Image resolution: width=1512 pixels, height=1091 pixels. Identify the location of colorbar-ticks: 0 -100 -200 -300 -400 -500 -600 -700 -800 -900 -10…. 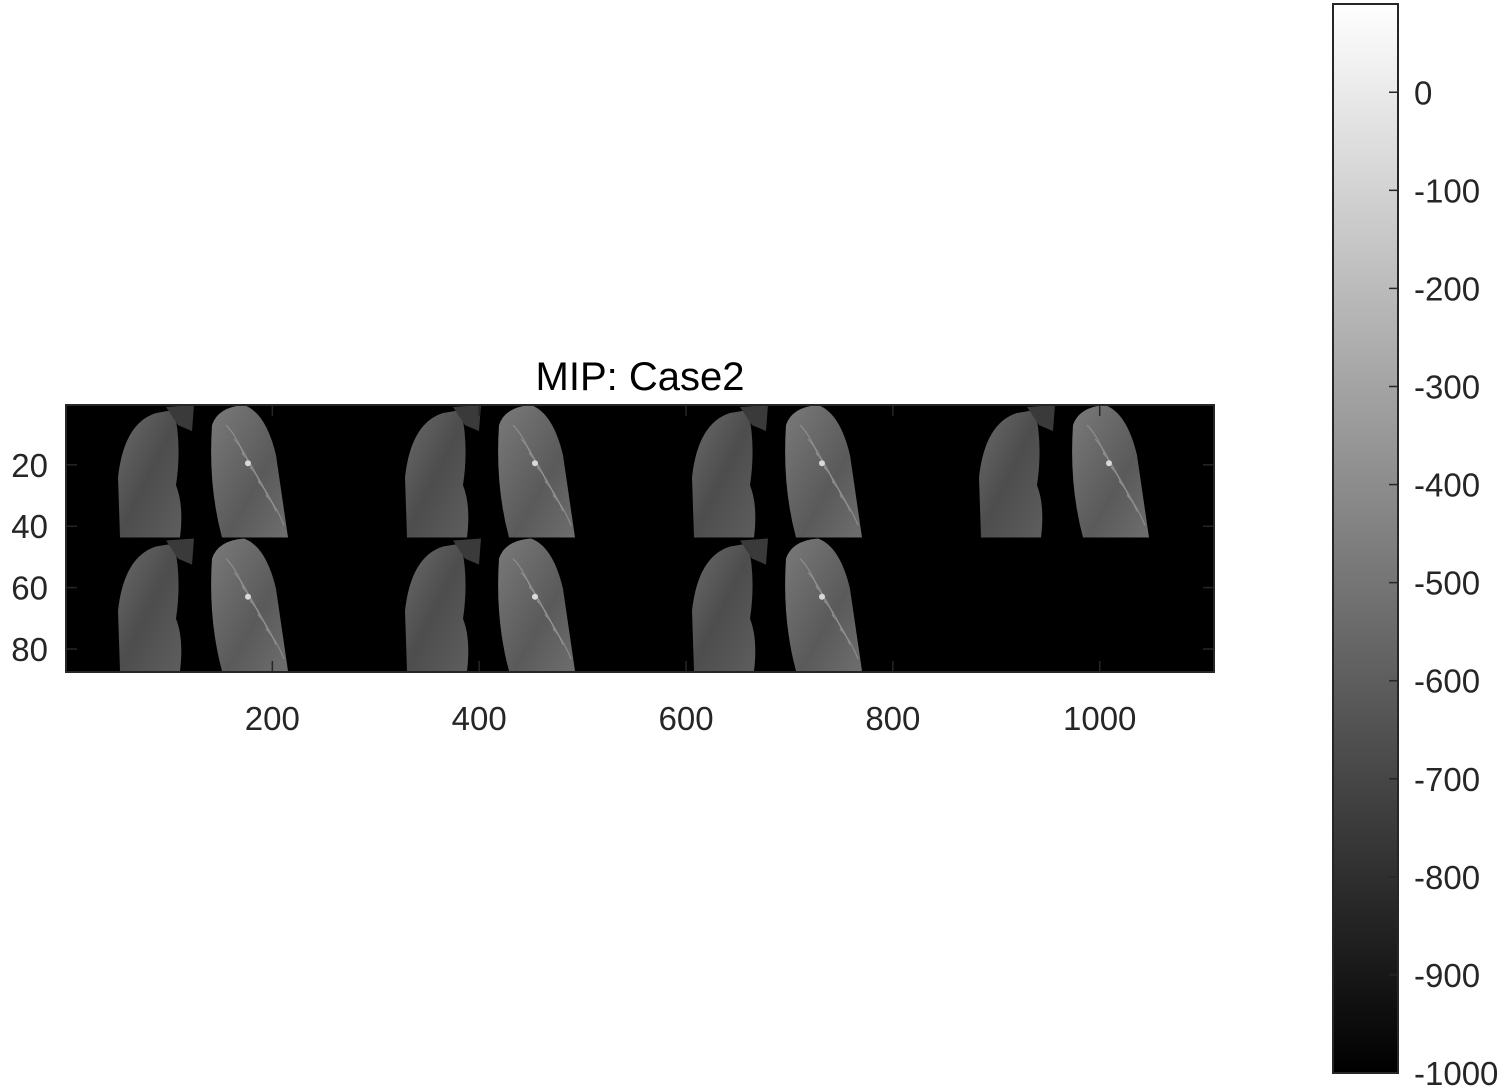
(1443, 582).